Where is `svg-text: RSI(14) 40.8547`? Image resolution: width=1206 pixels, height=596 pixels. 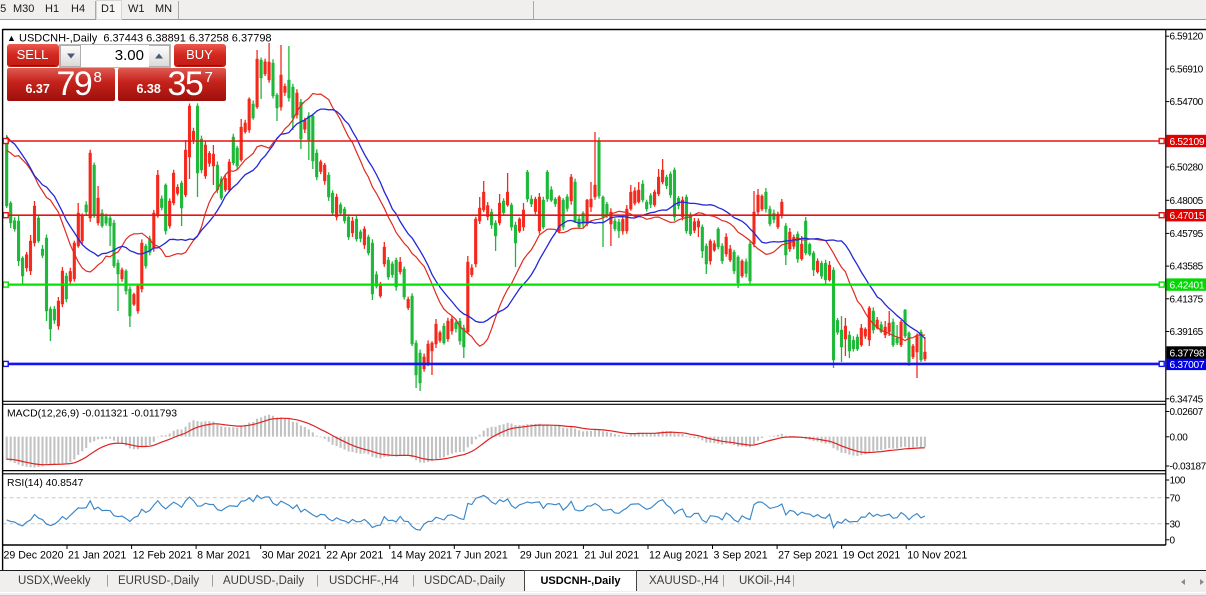
svg-text: RSI(14) 40.8547 is located at coordinates (45, 483).